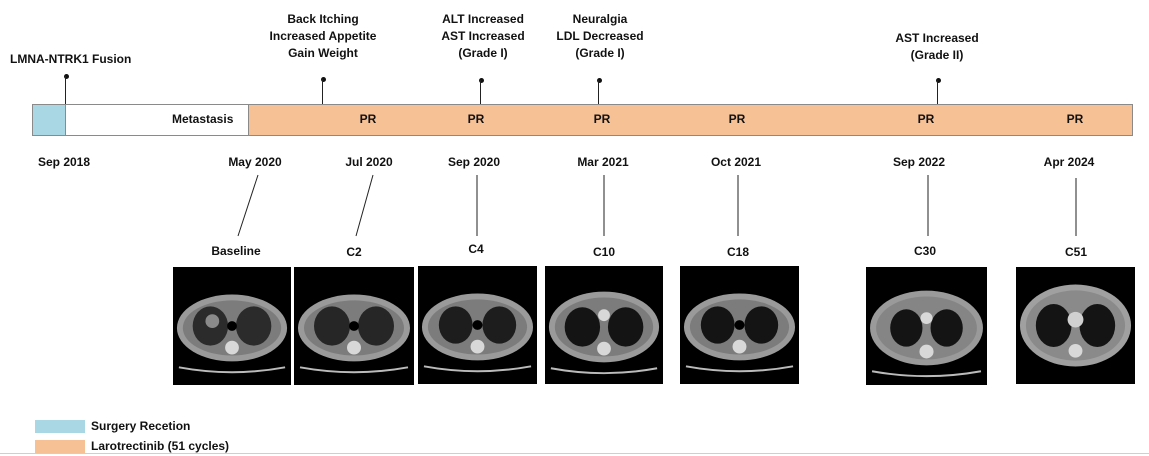 The image size is (1149, 456). Describe the element at coordinates (160, 446) in the screenshot. I see `legend-label: Larotrectinib (51 cycles)` at that location.